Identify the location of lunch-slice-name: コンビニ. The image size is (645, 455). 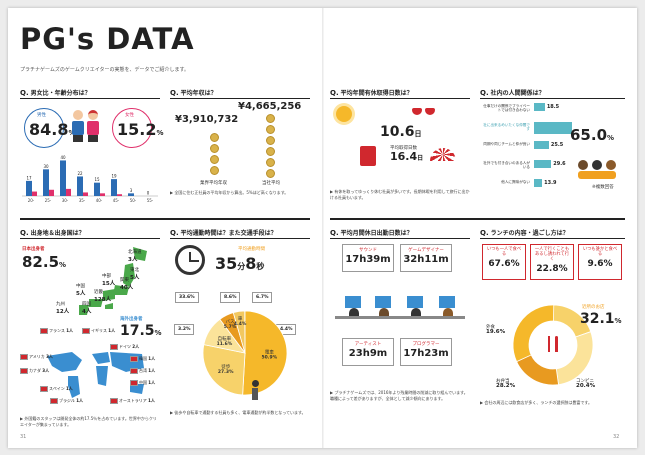
(585, 381).